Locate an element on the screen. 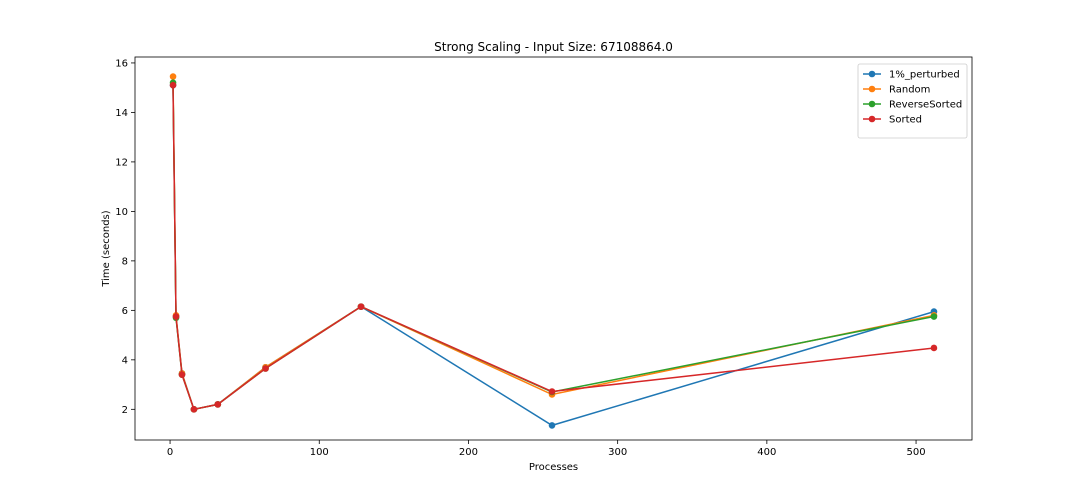 This screenshot has width=1080, height=504. data-point-1-perturbed is located at coordinates (552, 425).